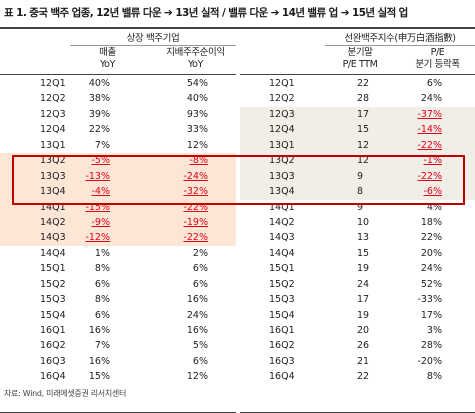 The height and width of the screenshot is (413, 475). I want to click on table-row: 14Q3 -12% -22%, so click(118, 238).